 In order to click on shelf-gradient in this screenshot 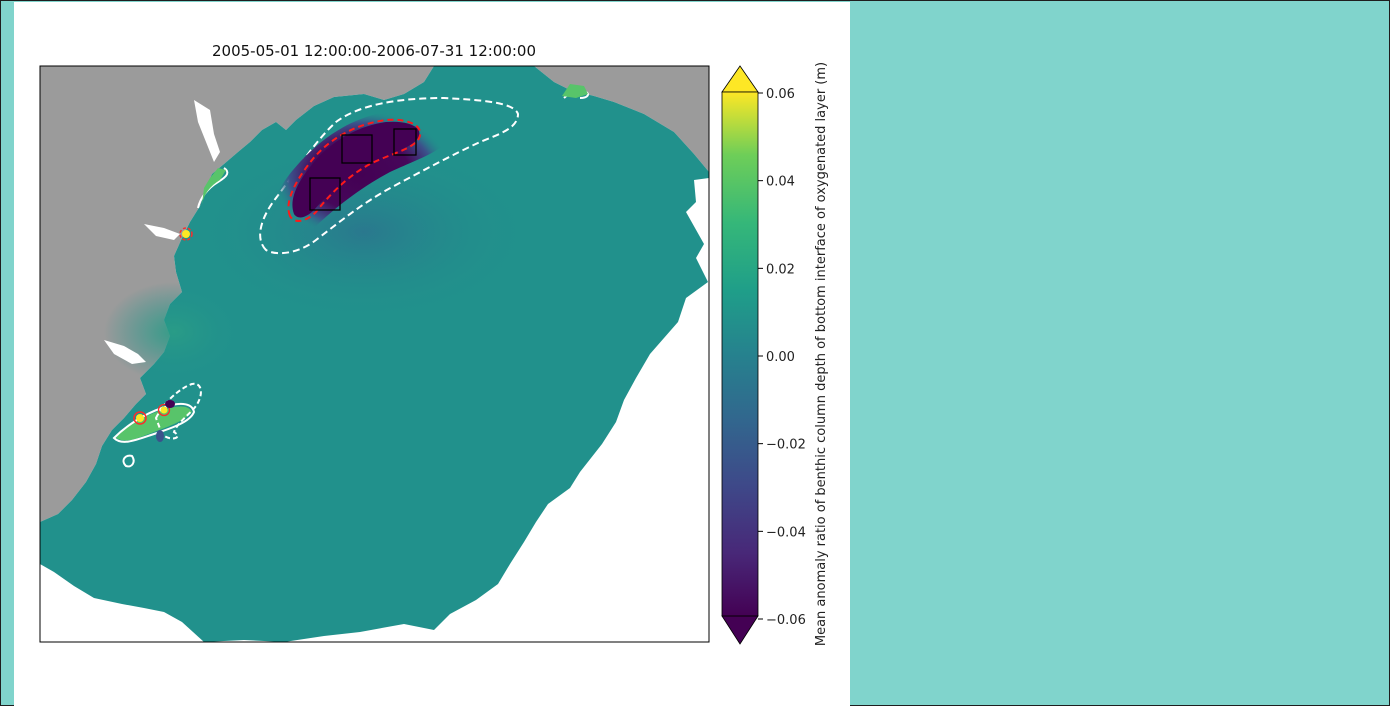, I will do `click(364, 232)`.